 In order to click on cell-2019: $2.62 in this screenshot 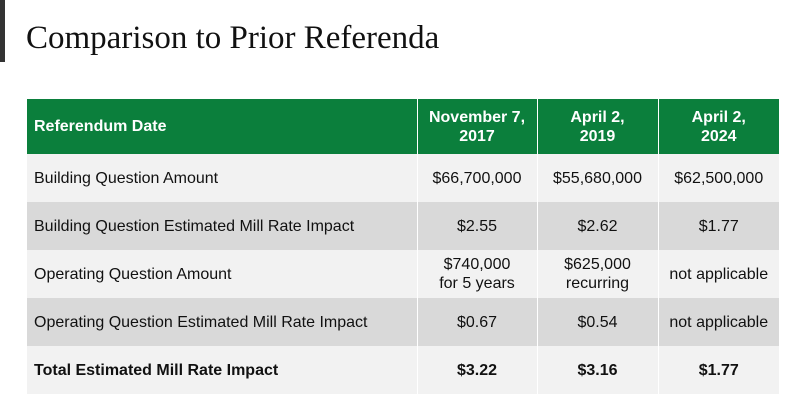, I will do `click(597, 226)`.